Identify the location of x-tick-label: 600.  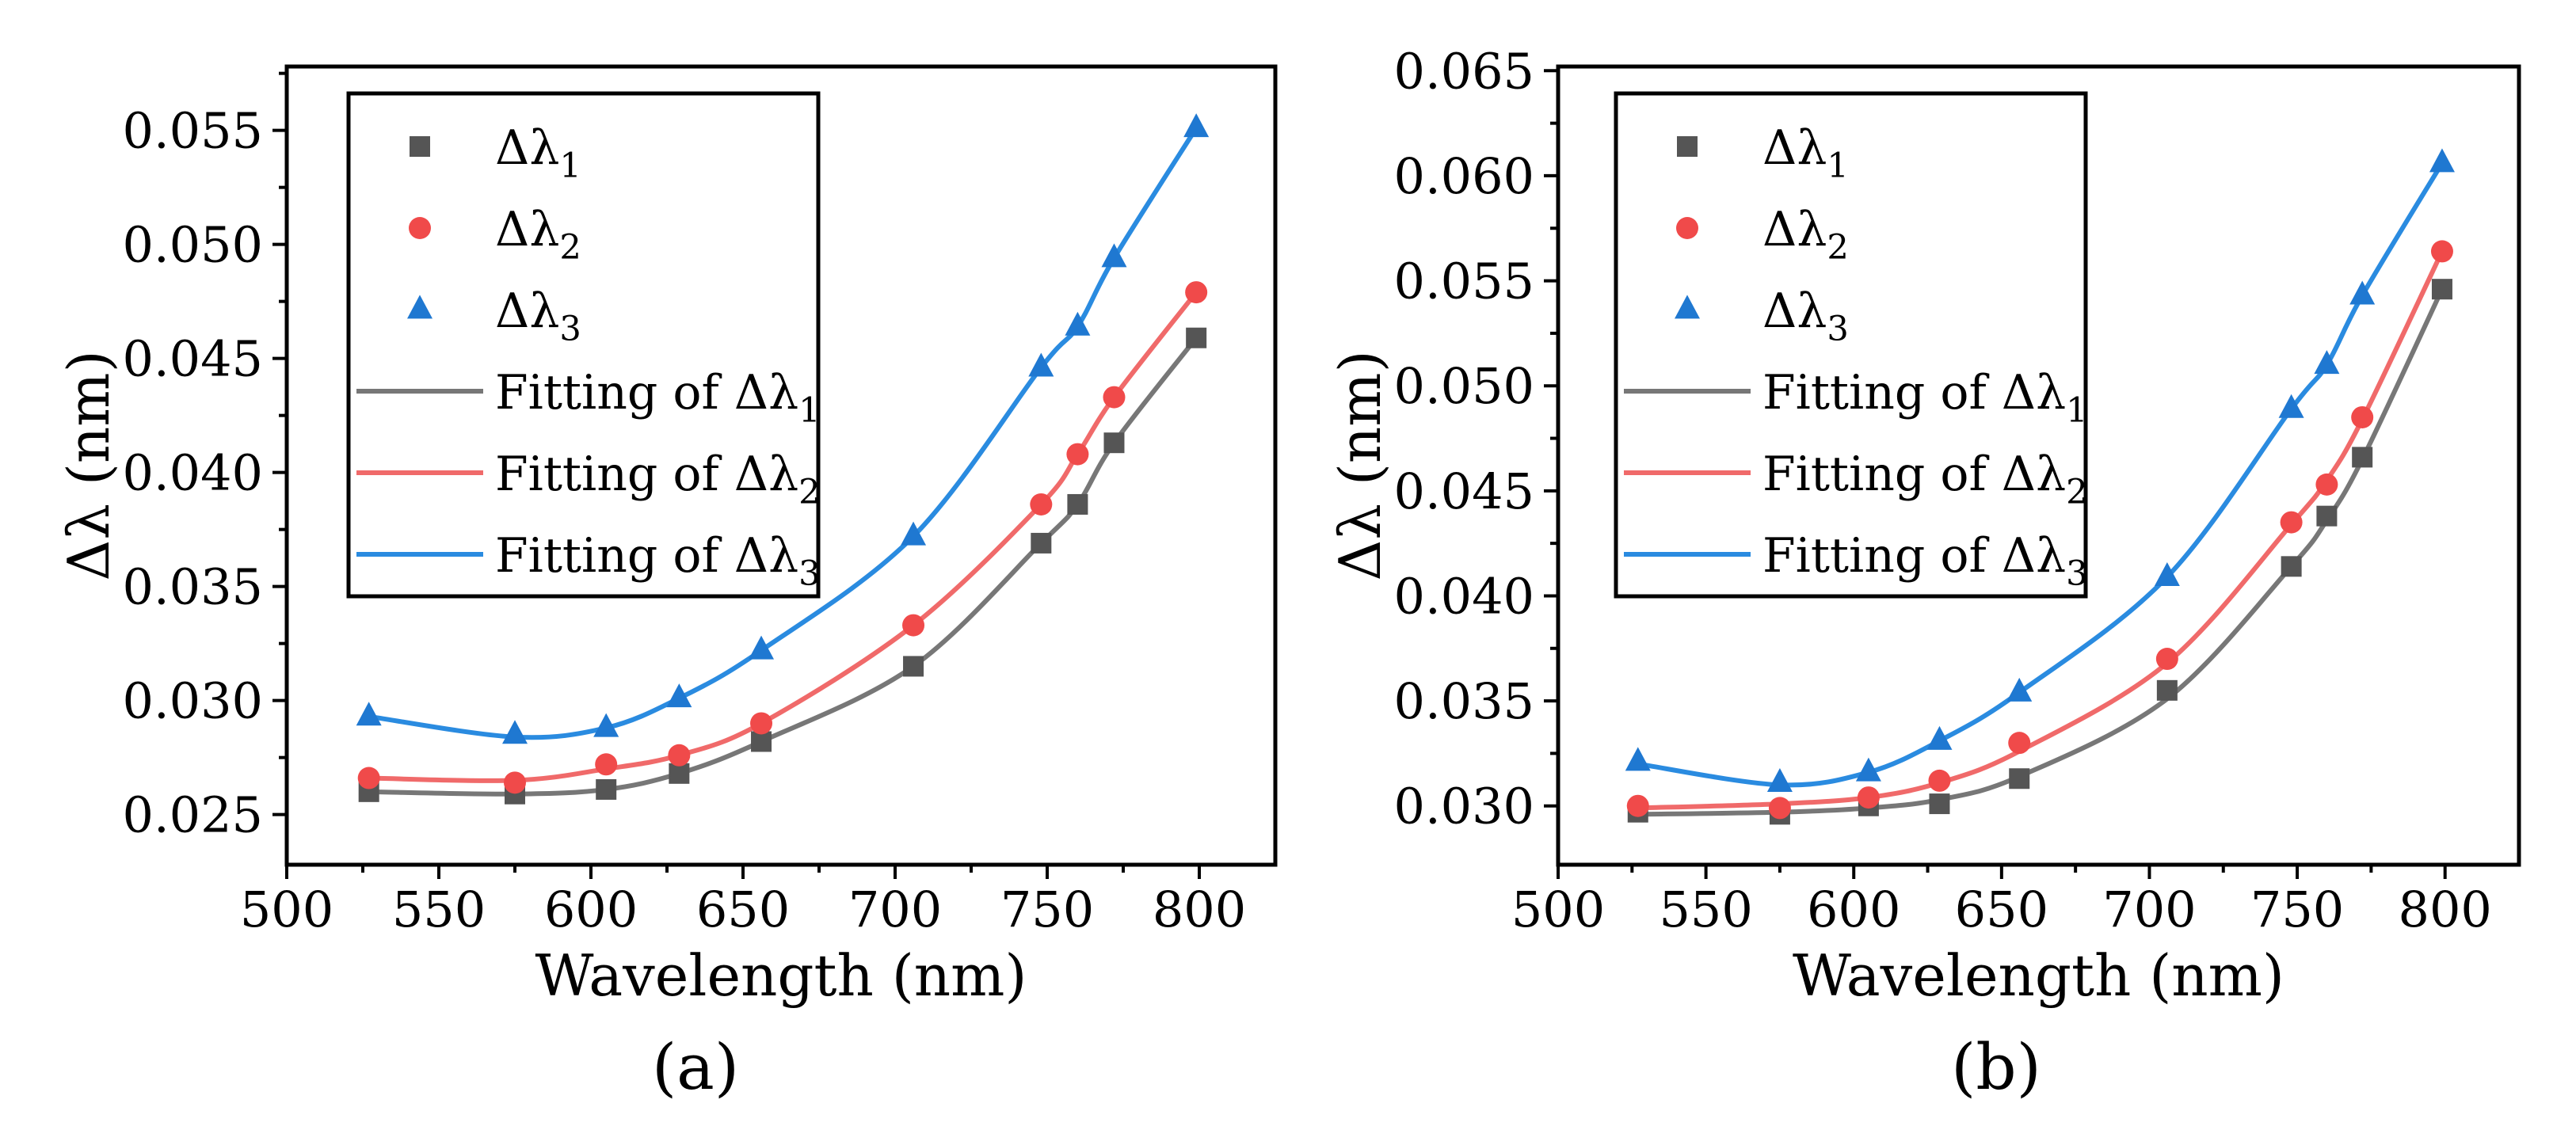
(591, 910).